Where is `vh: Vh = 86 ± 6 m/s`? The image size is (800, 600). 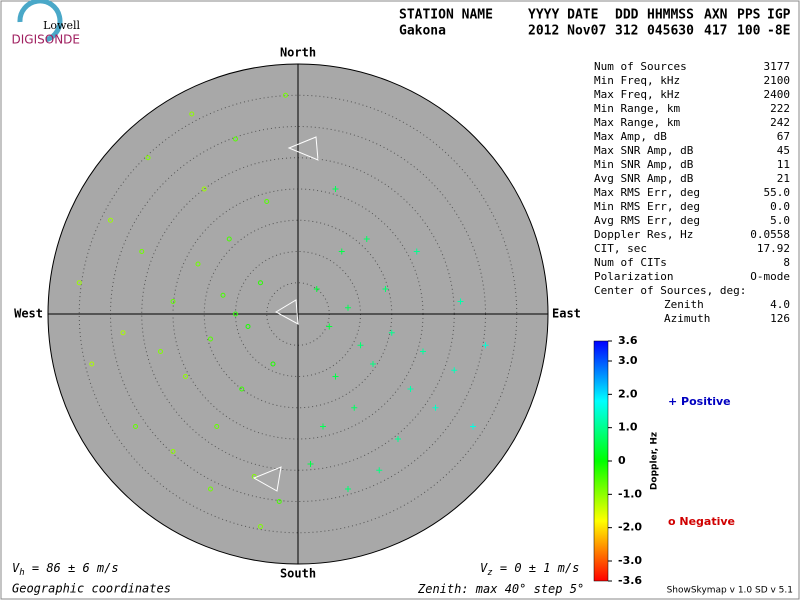
vh: Vh = 86 ± 6 m/s is located at coordinates (65, 569).